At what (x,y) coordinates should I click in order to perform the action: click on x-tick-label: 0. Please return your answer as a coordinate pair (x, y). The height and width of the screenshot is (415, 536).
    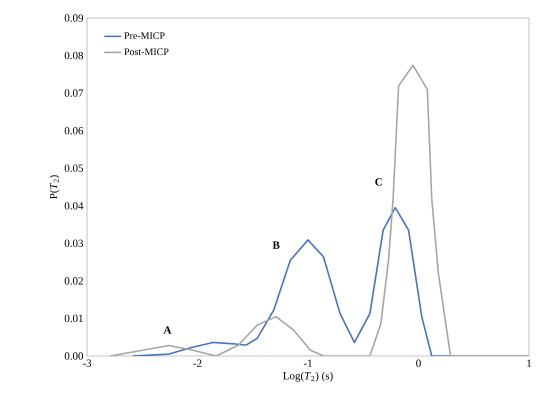
    Looking at the image, I should click on (418, 363).